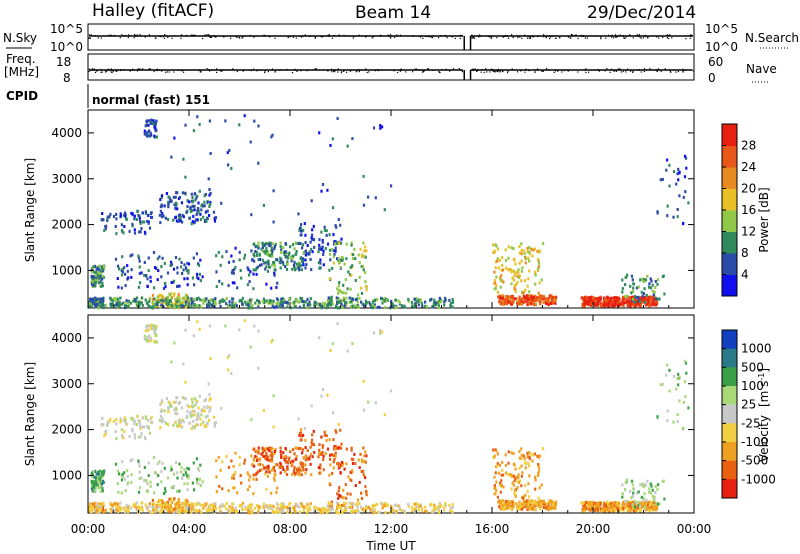 The image size is (800, 554). Describe the element at coordinates (63, 62) in the screenshot. I see `freq-tick-top: 18` at that location.